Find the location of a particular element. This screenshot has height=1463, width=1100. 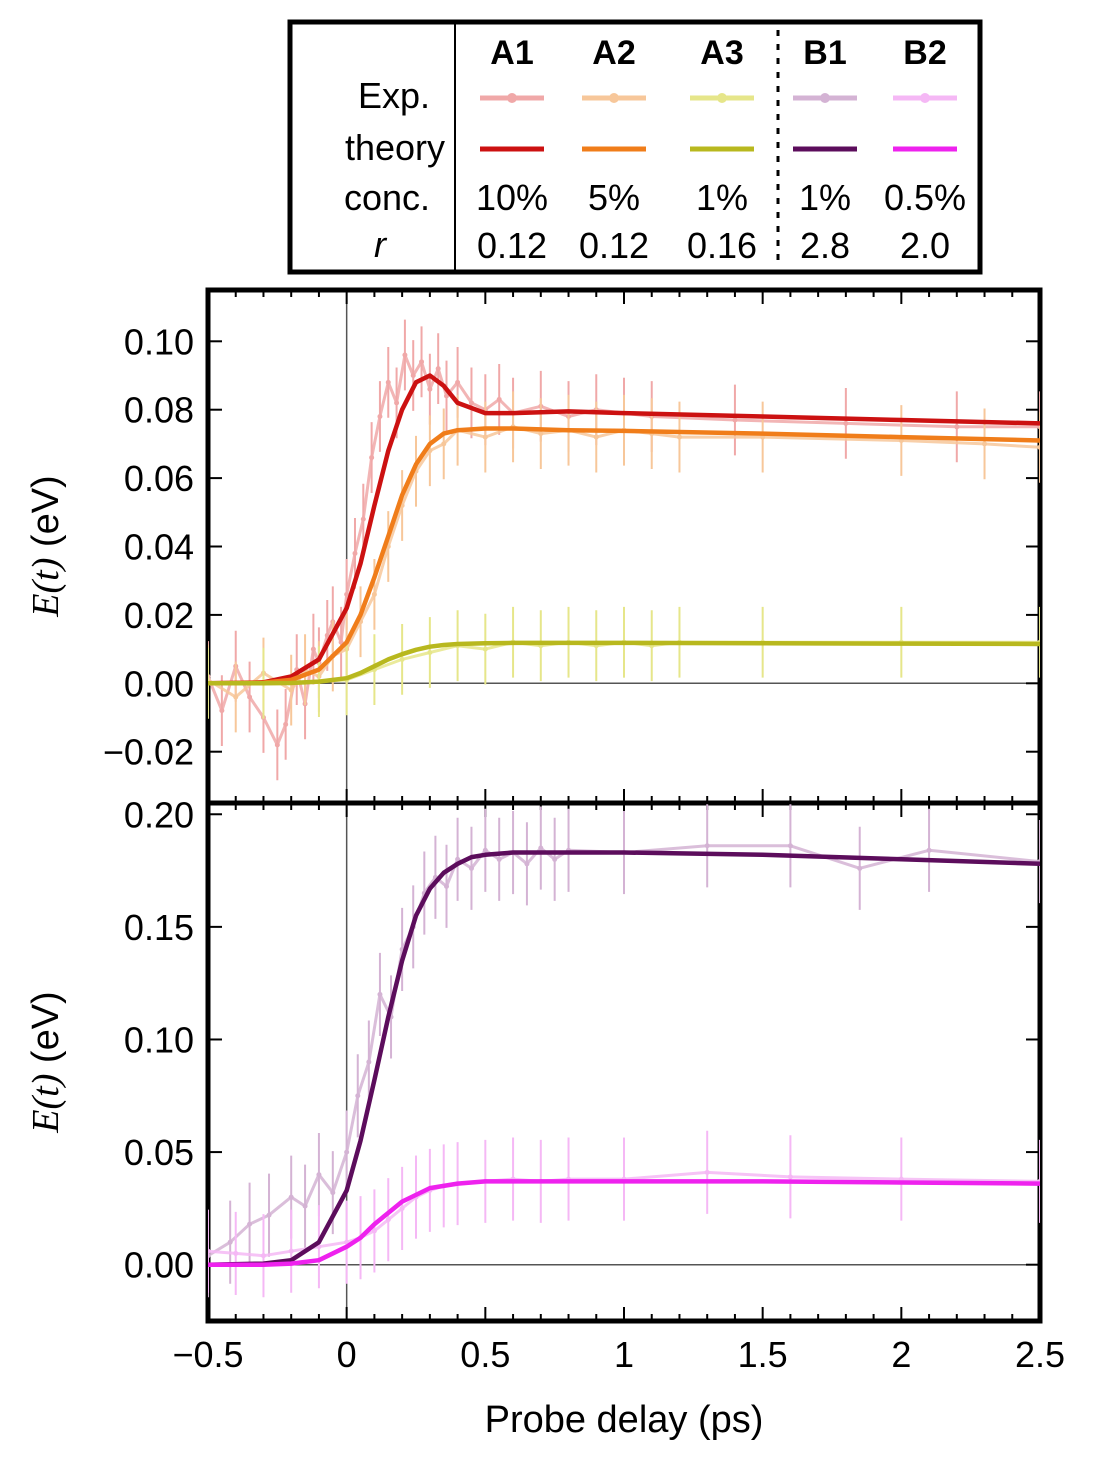

legend-sample-A1: A1 is located at coordinates (511, 53).